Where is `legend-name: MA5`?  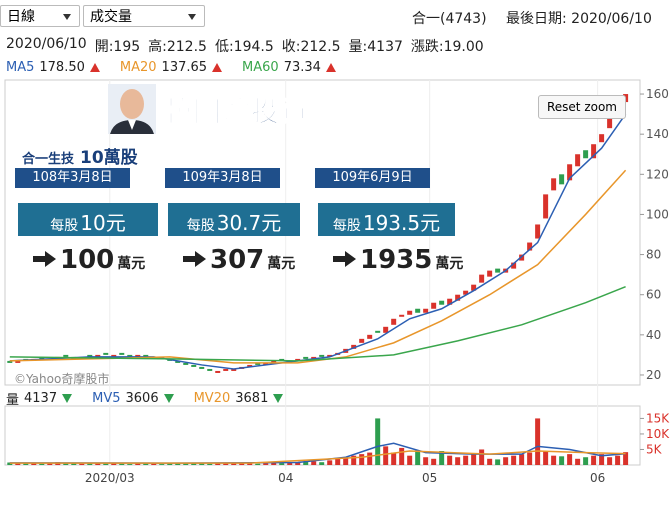
legend-name: MA5 is located at coordinates (20, 67).